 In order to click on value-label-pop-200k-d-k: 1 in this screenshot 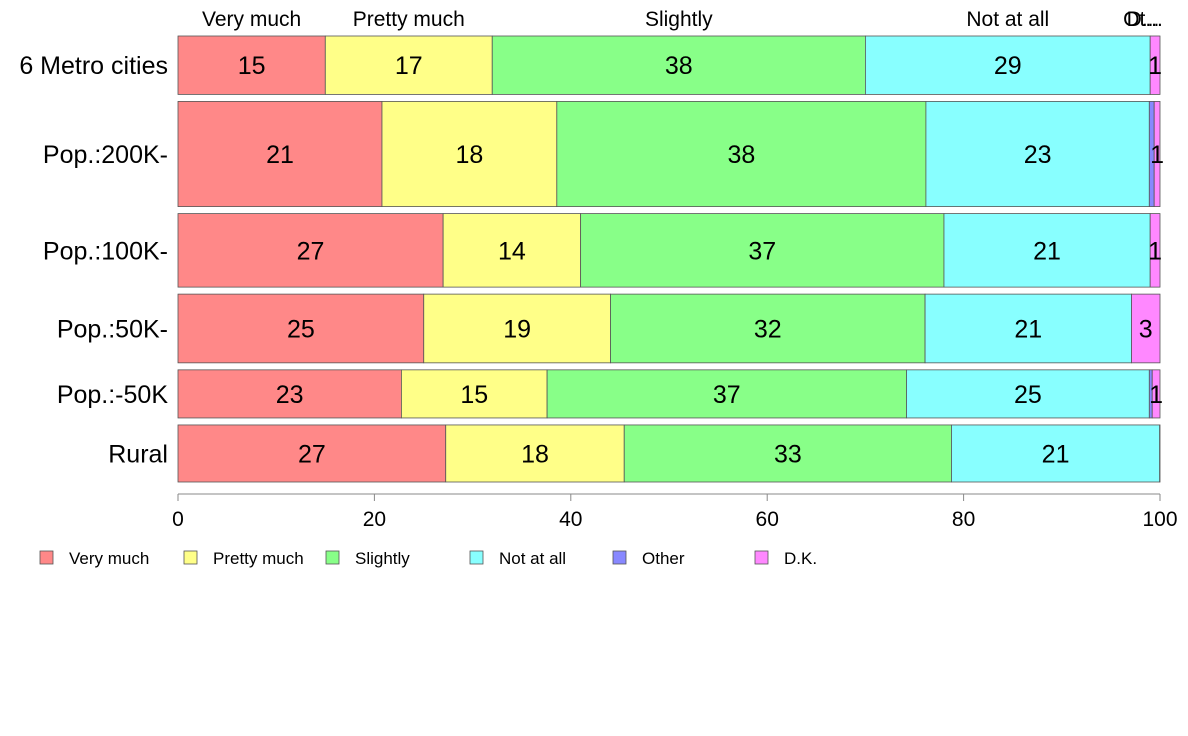, I will do `click(1157, 155)`.